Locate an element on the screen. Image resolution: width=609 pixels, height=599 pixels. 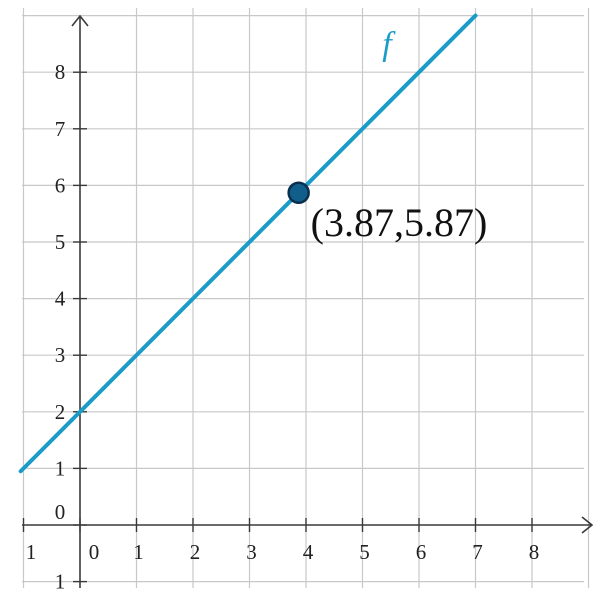
data-point-label: (3.87,5.87) is located at coordinates (399, 222).